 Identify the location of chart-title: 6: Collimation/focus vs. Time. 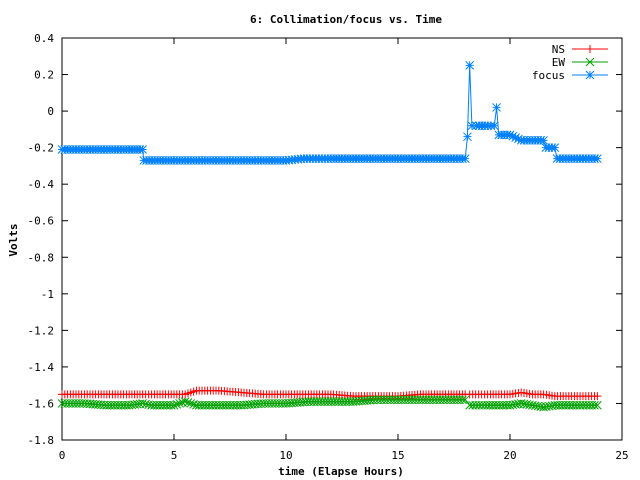
(346, 19).